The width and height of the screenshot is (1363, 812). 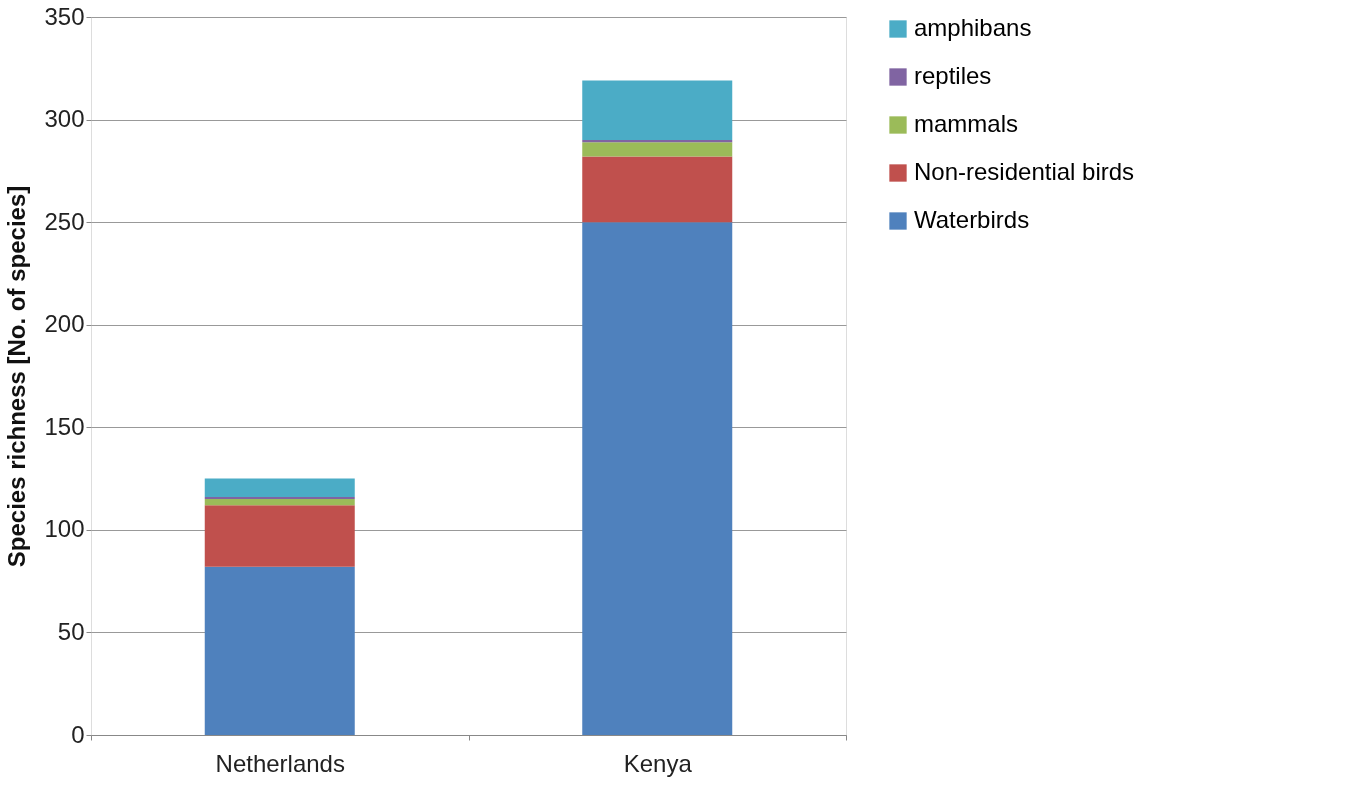 What do you see at coordinates (966, 123) in the screenshot?
I see `legend-label: mammals` at bounding box center [966, 123].